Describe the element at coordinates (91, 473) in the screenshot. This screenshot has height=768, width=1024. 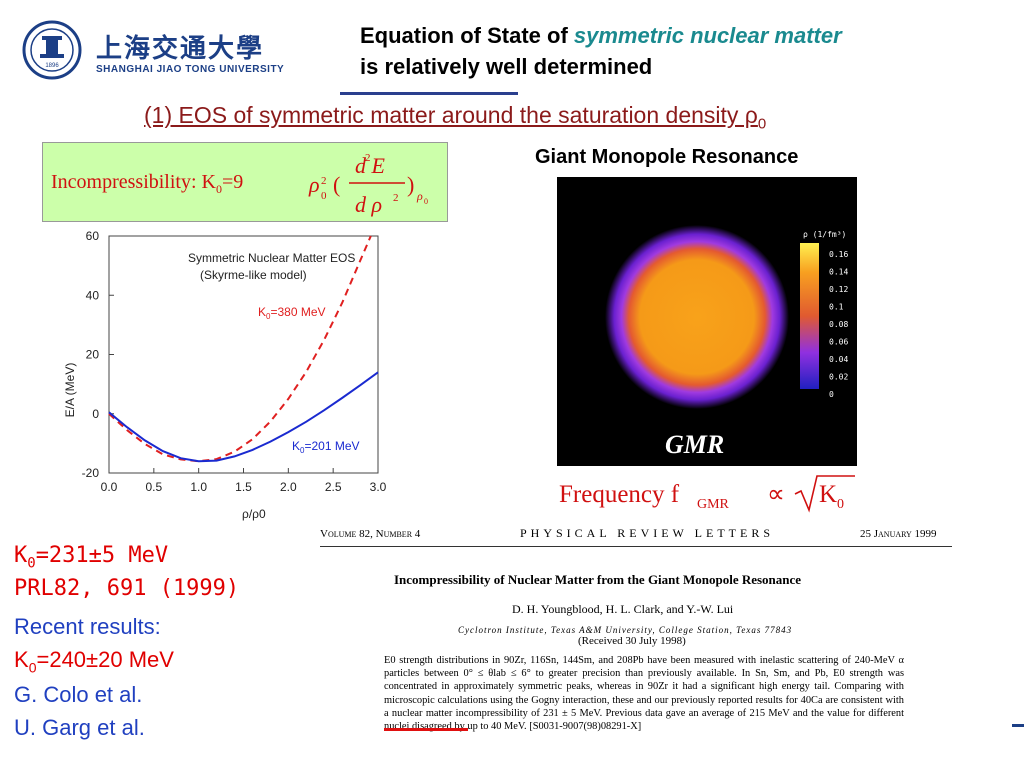
I see `eos-ytick-label: -20` at that location.